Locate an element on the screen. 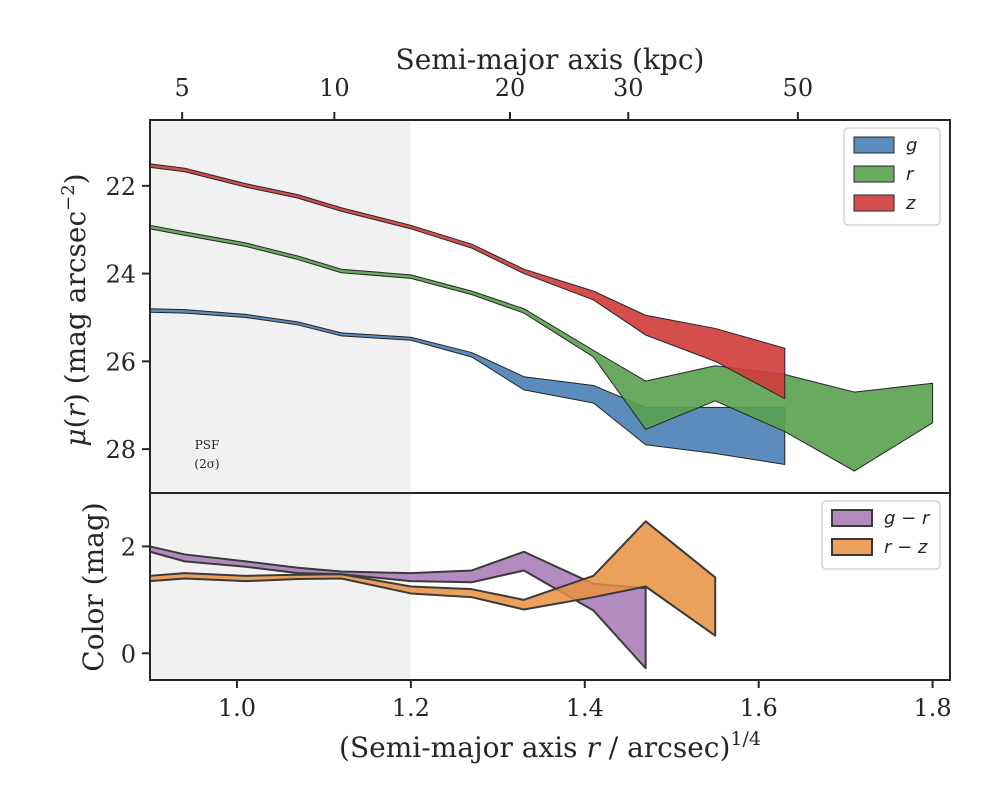  legend-label: r − z is located at coordinates (906, 547).